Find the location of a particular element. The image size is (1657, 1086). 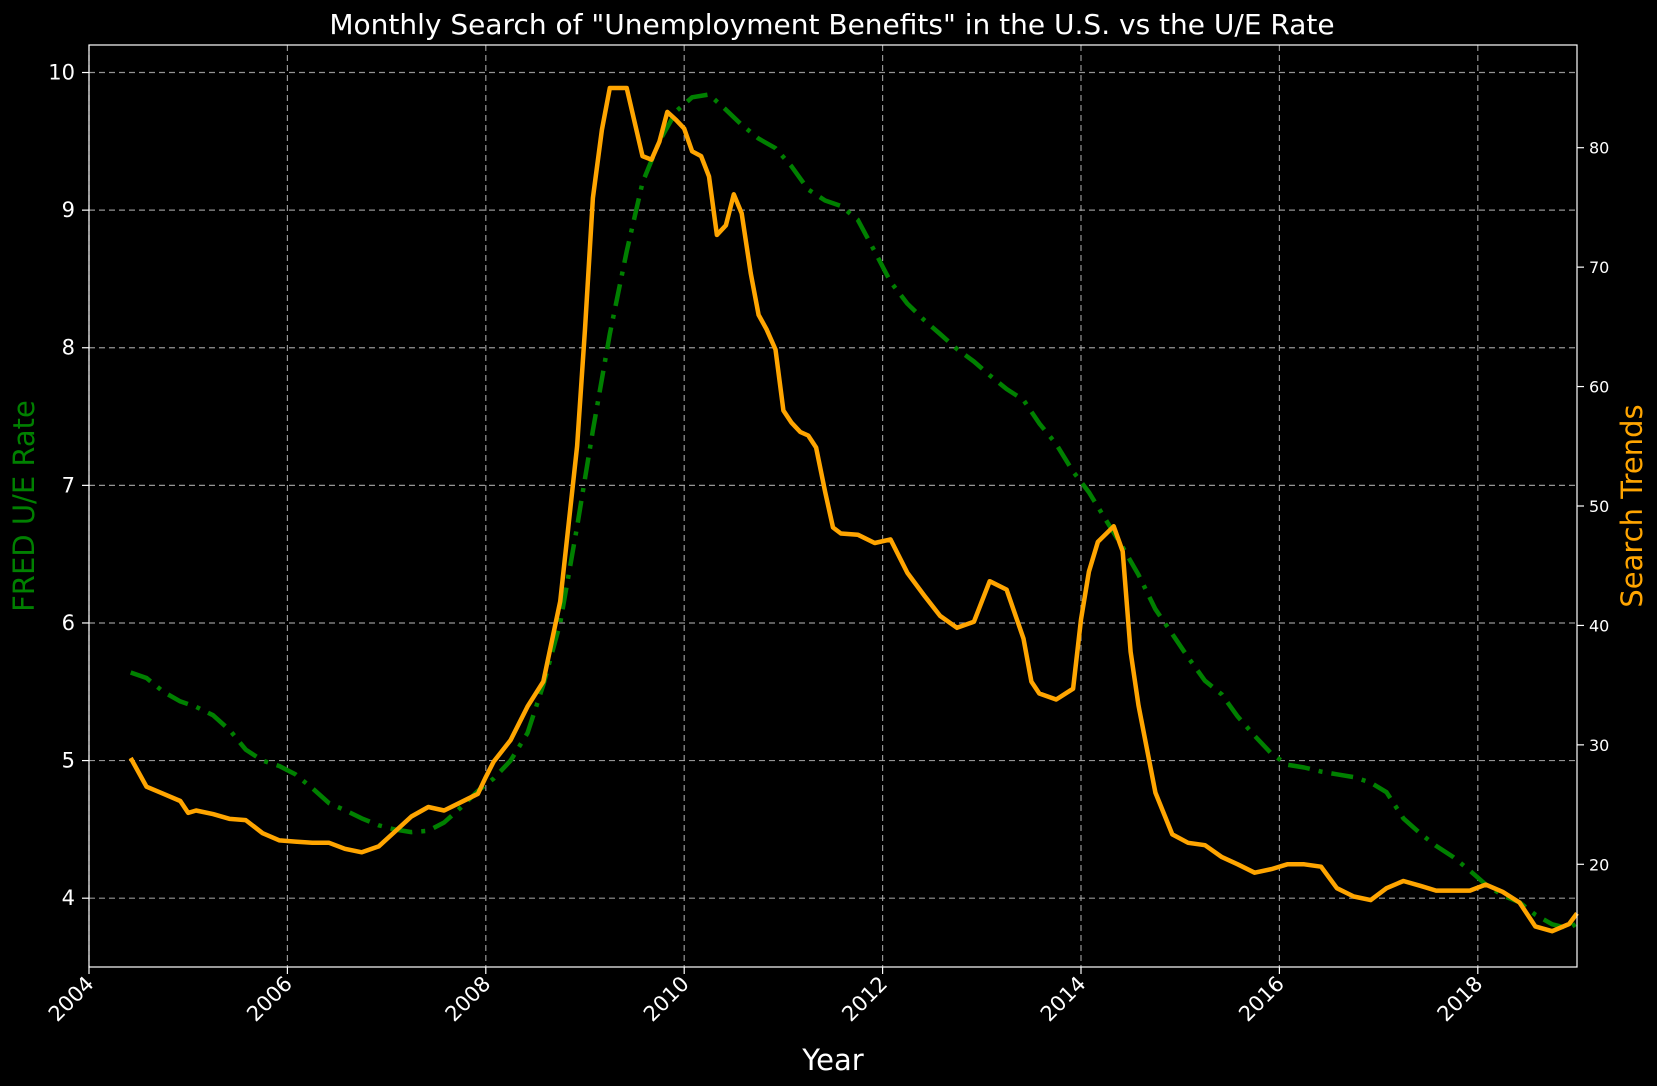

left-y-tick-label: 4 is located at coordinates (68, 898).